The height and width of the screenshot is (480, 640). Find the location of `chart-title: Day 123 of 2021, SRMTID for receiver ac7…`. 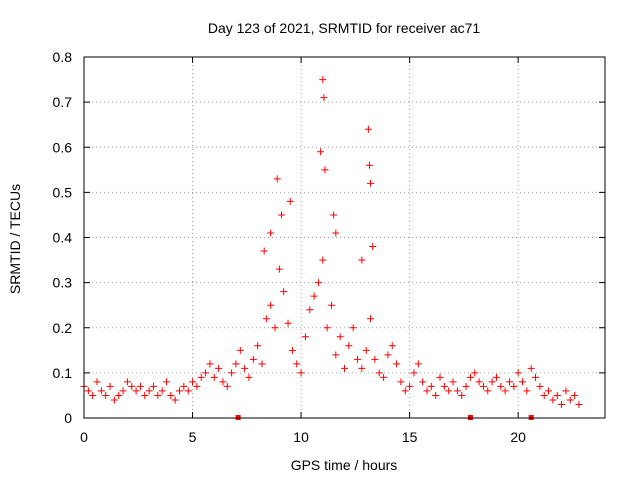

chart-title: Day 123 of 2021, SRMTID for receiver ac7… is located at coordinates (344, 28).